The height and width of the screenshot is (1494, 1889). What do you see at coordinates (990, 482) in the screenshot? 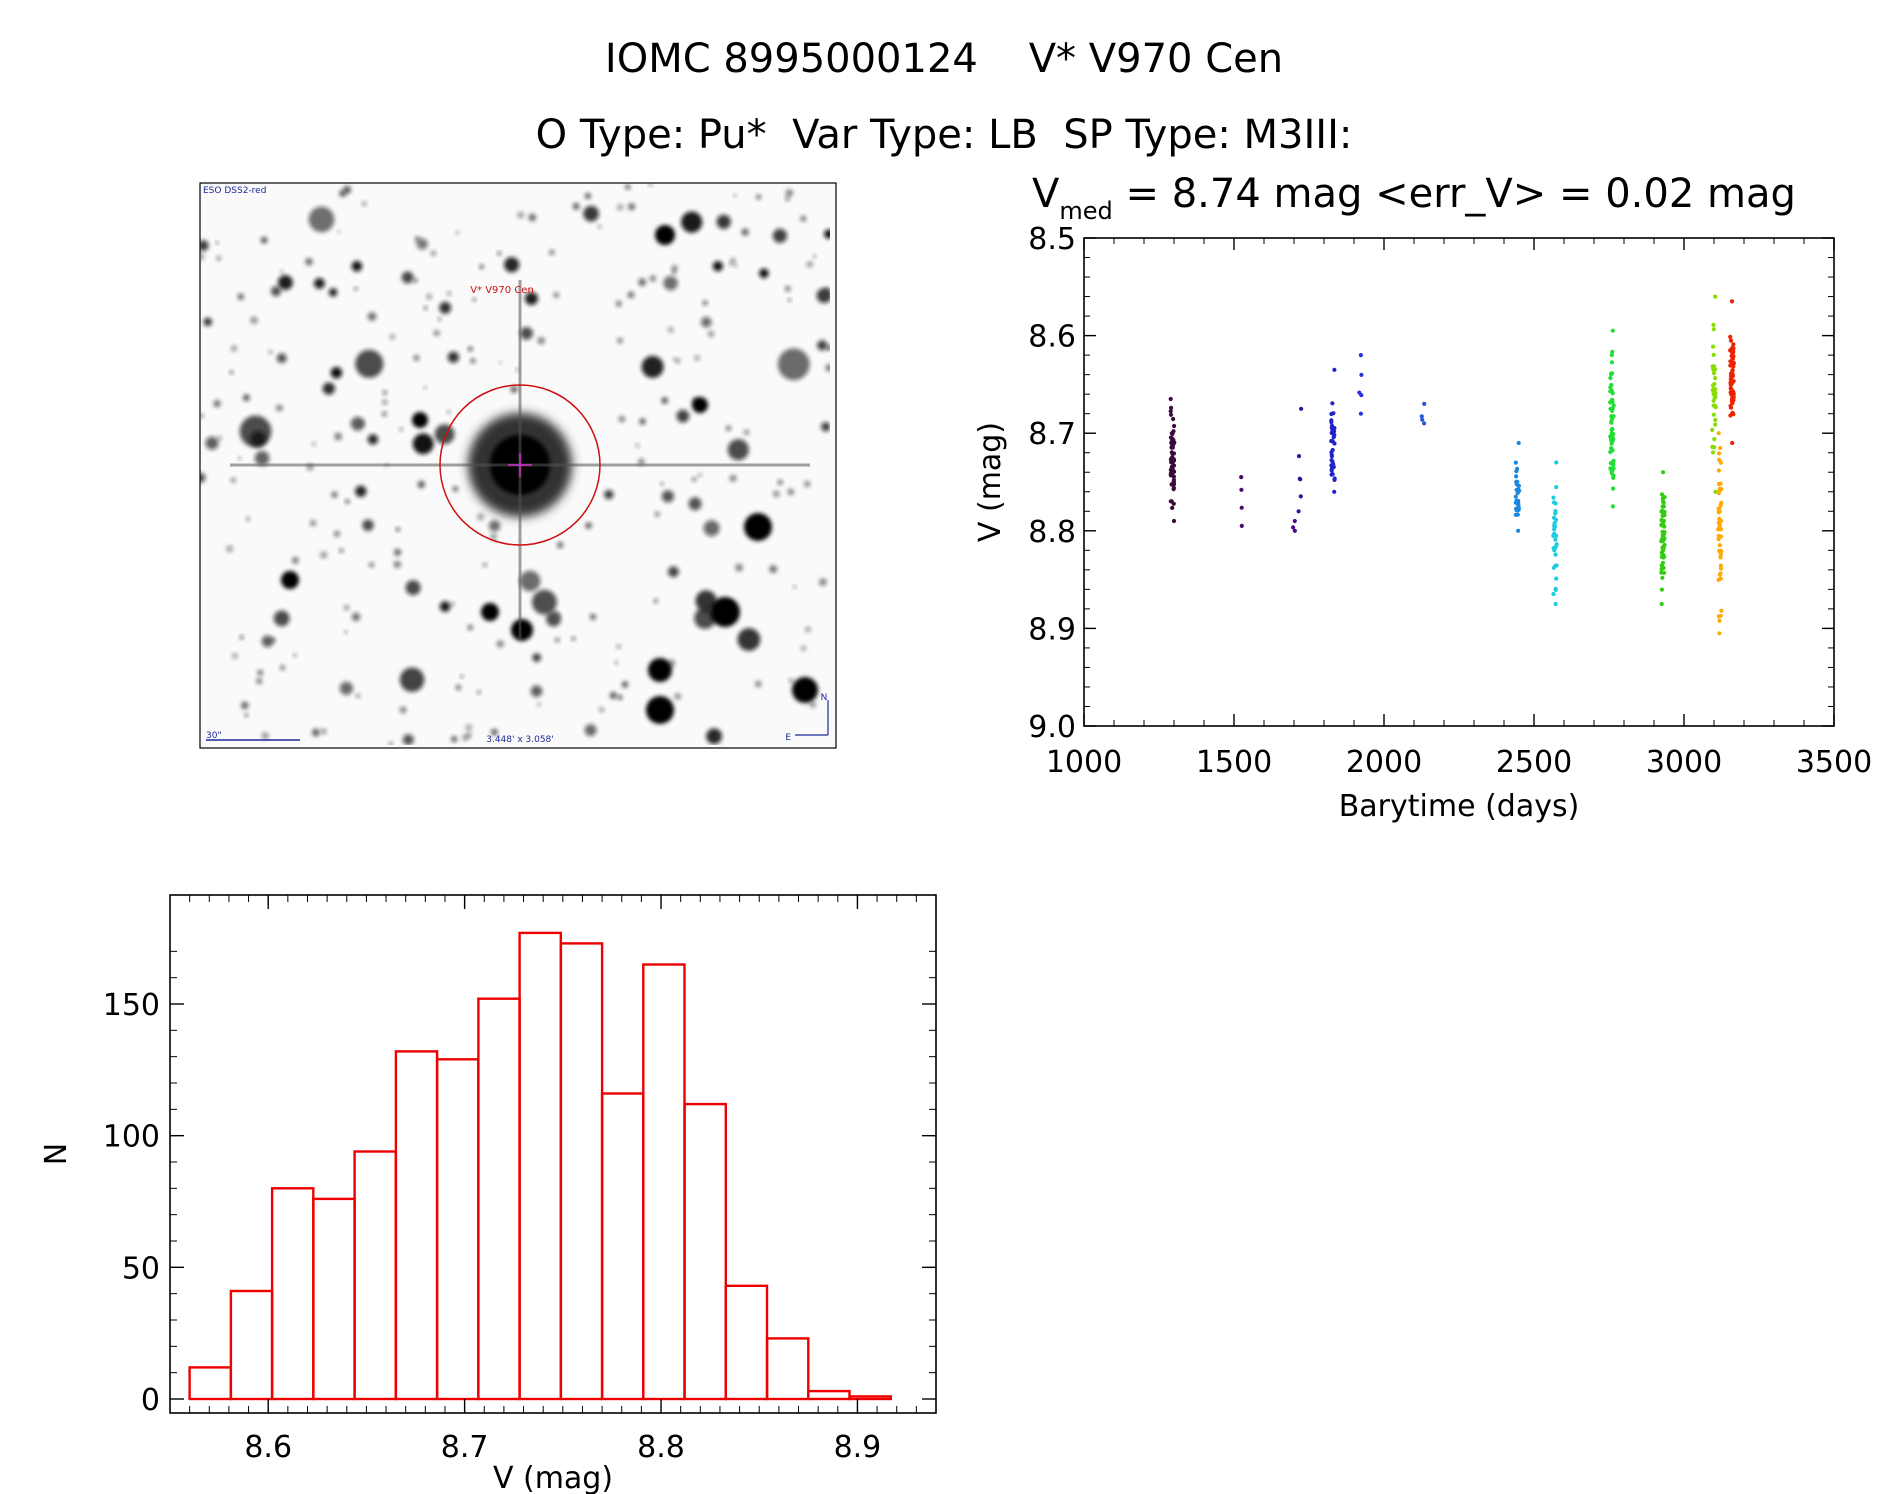
I see `lc-ylabel: V (mag)` at bounding box center [990, 482].